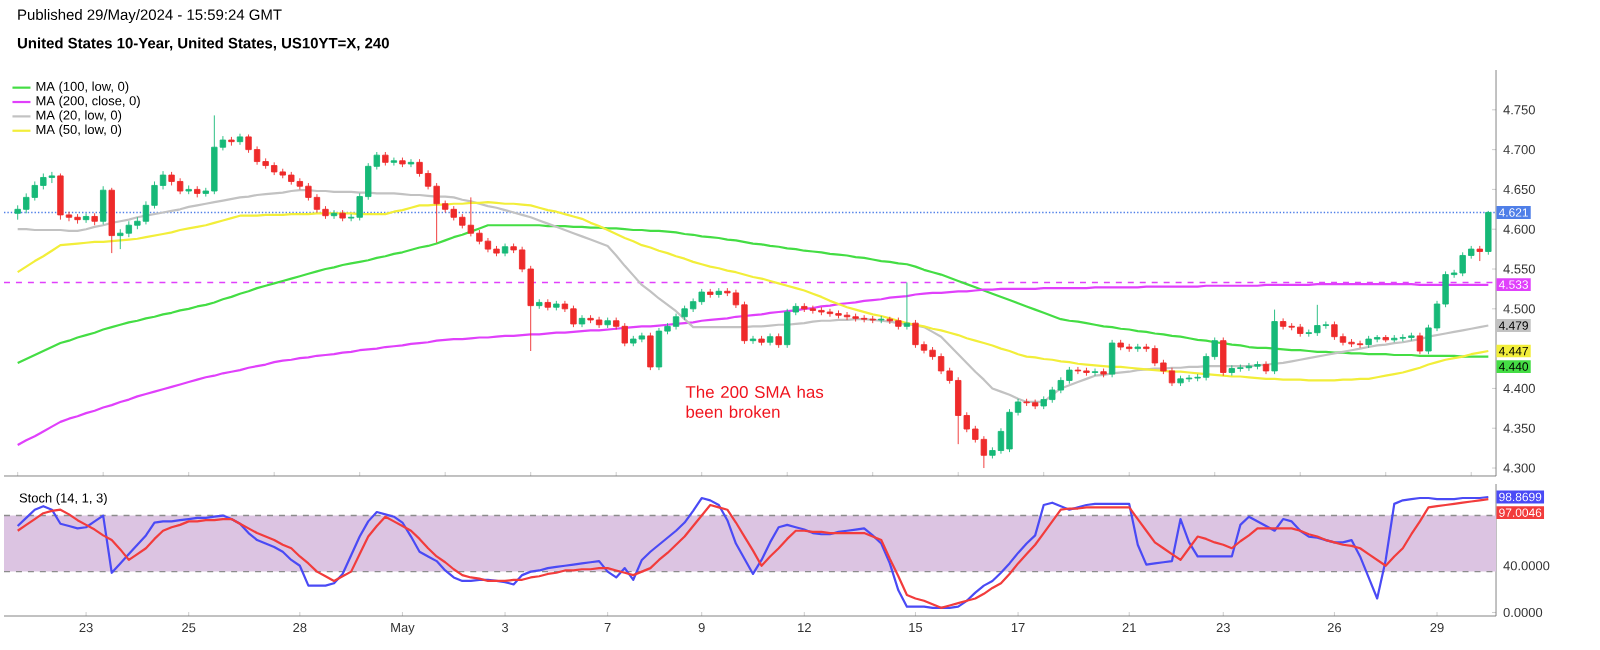  I want to click on annotation: The 200 SMA has been broken, so click(754, 401).